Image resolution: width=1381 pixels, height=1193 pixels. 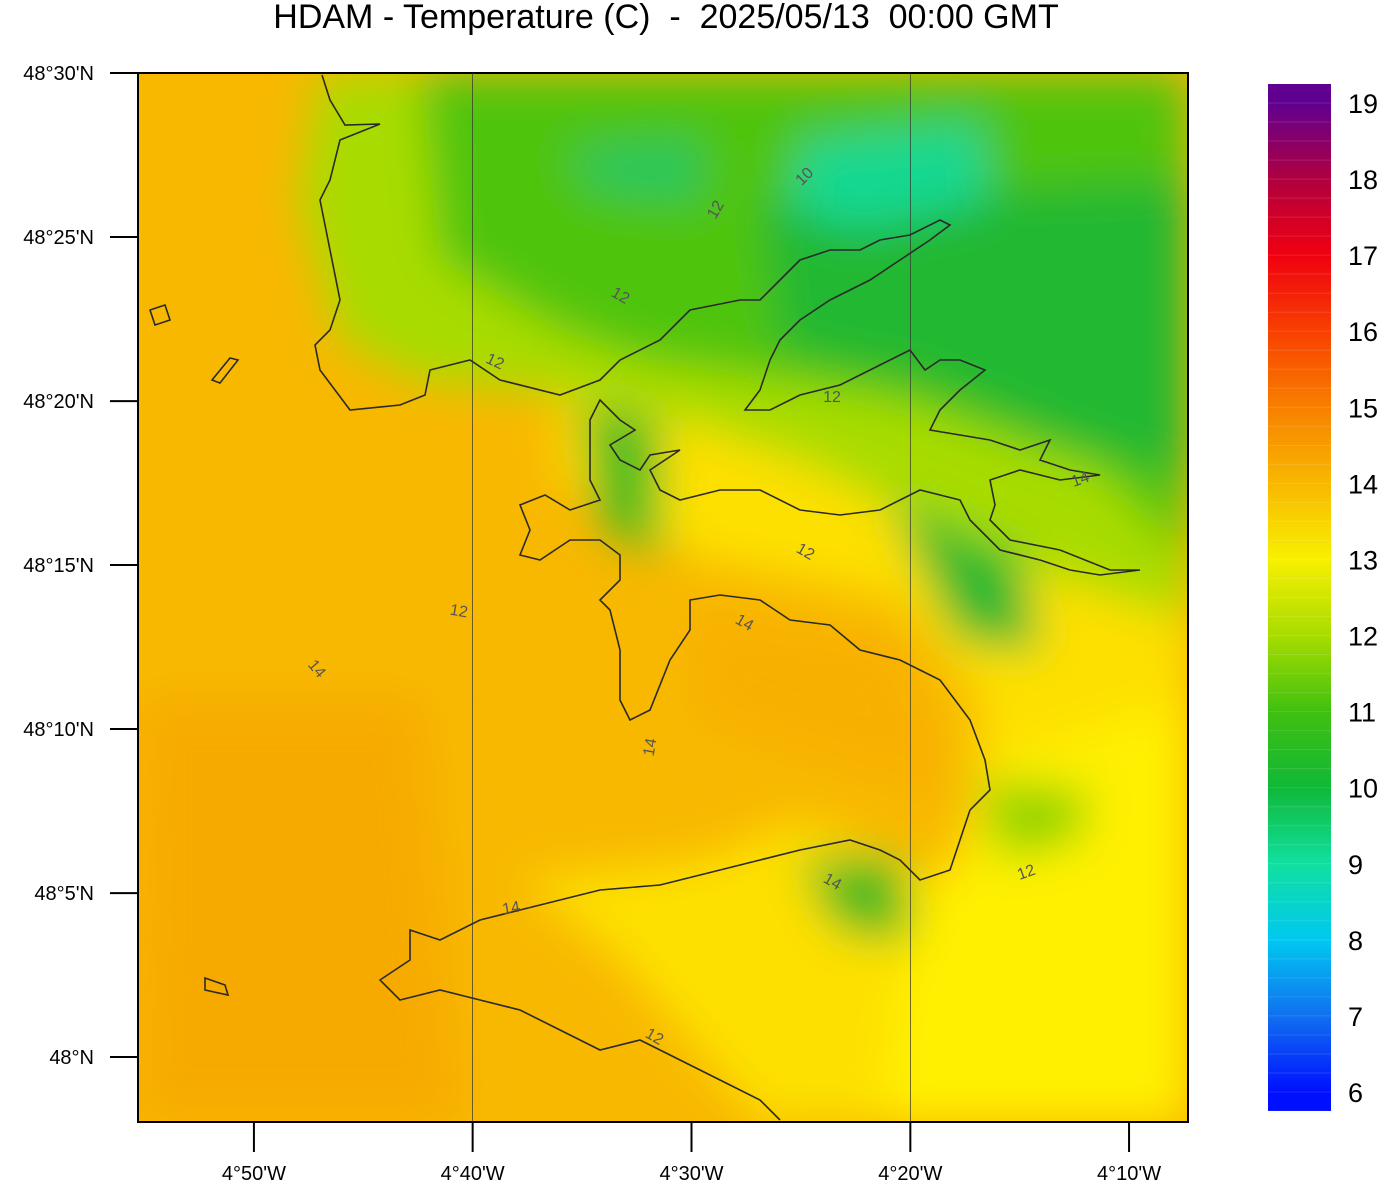 I want to click on y-tick-label: 48°30'N, so click(x=58, y=74).